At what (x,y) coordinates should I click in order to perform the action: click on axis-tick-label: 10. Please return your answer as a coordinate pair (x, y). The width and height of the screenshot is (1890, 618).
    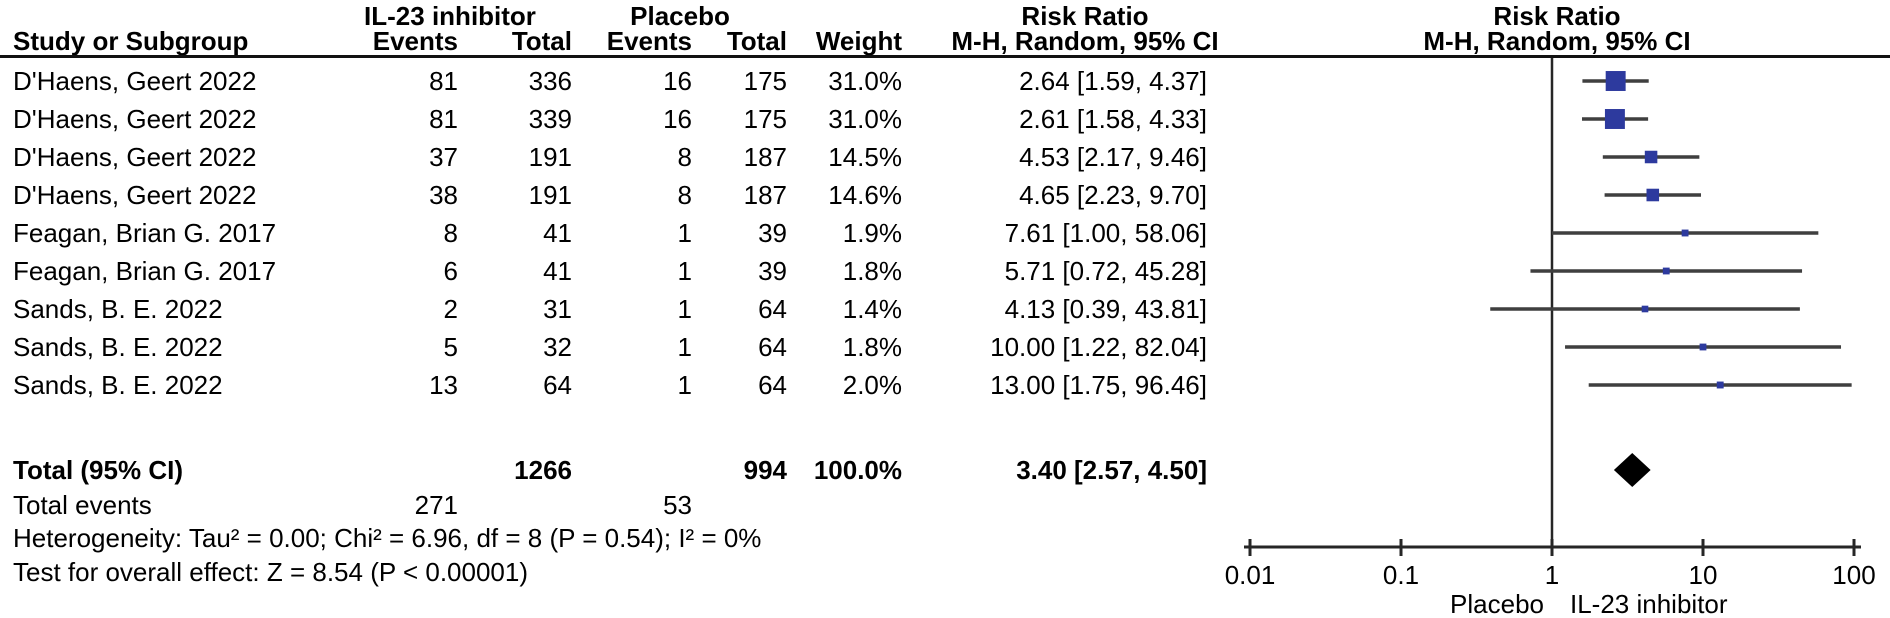
    Looking at the image, I should click on (1703, 575).